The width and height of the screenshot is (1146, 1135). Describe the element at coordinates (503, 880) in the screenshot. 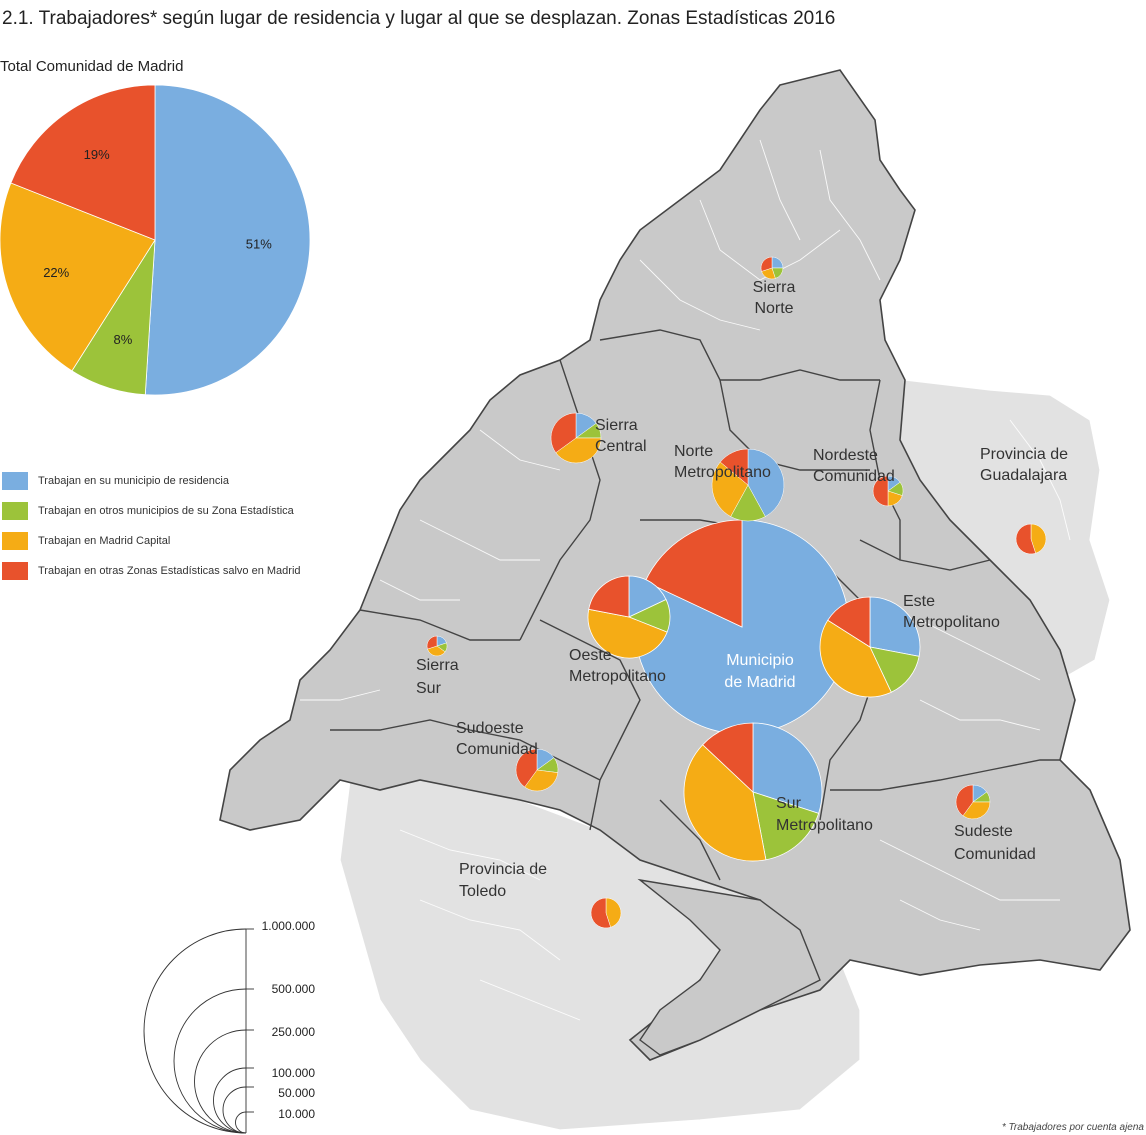

I see `zone-label-provincia-toledo: Provincia de Toledo` at that location.